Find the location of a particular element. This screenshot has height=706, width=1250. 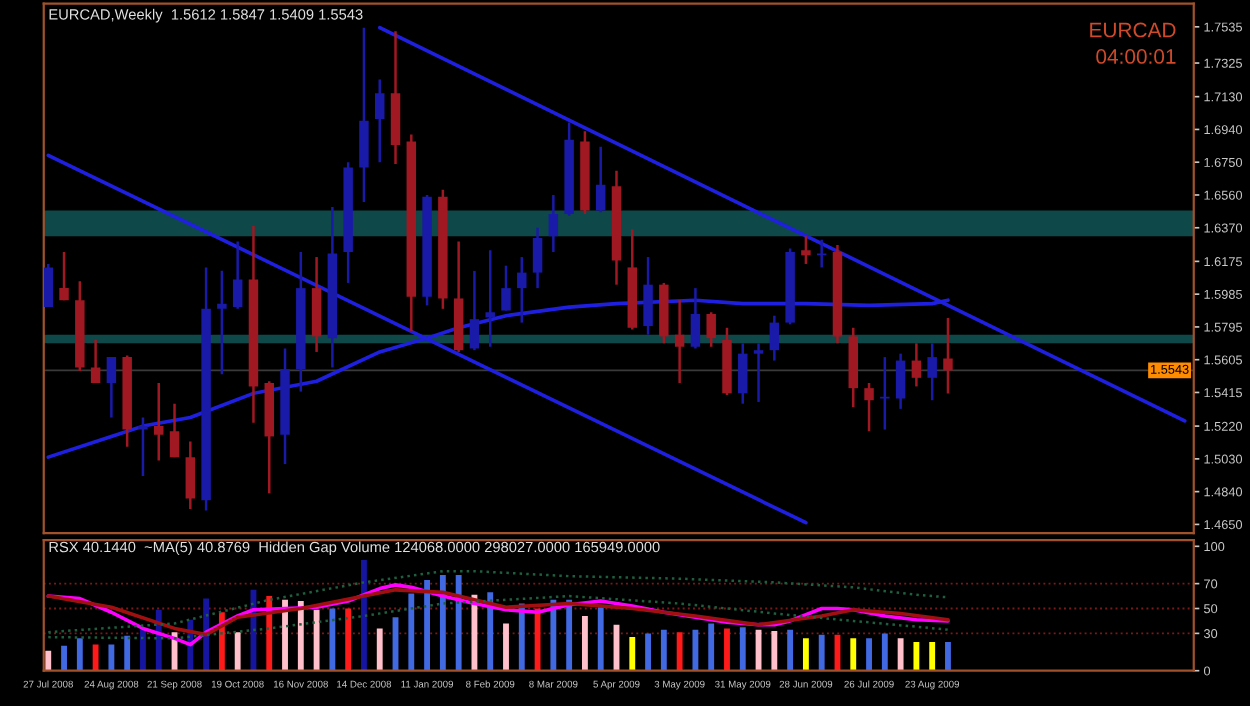

annotation: 04:00:01 is located at coordinates (1136, 56).